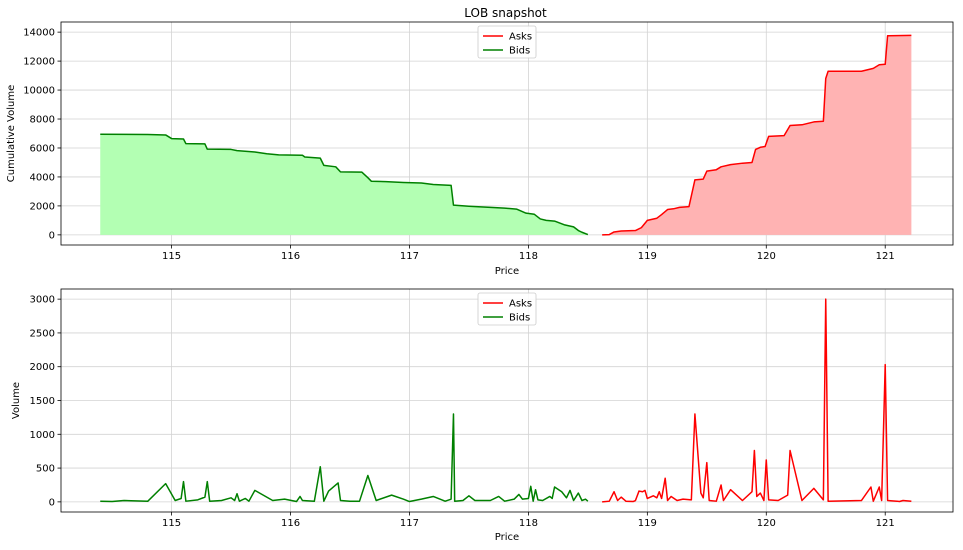 The width and height of the screenshot is (963, 550). What do you see at coordinates (39, 62) in the screenshot?
I see `y-tick-label: 12000` at bounding box center [39, 62].